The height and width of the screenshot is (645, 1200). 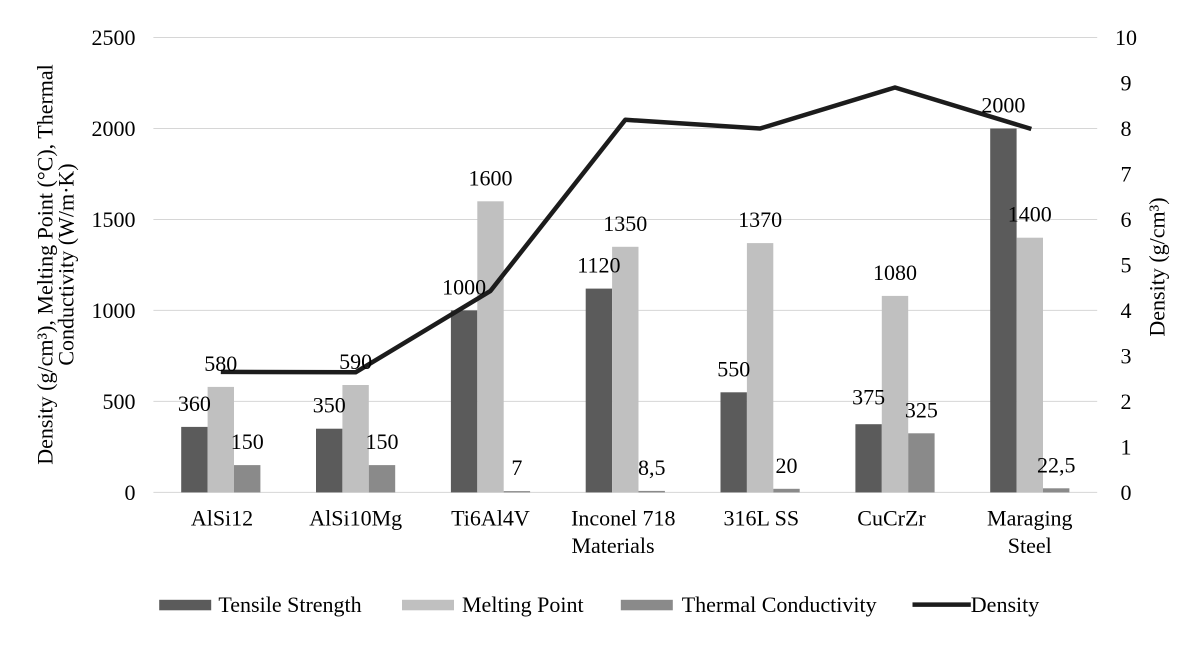 What do you see at coordinates (1005, 604) in the screenshot?
I see `svg-text: Density` at bounding box center [1005, 604].